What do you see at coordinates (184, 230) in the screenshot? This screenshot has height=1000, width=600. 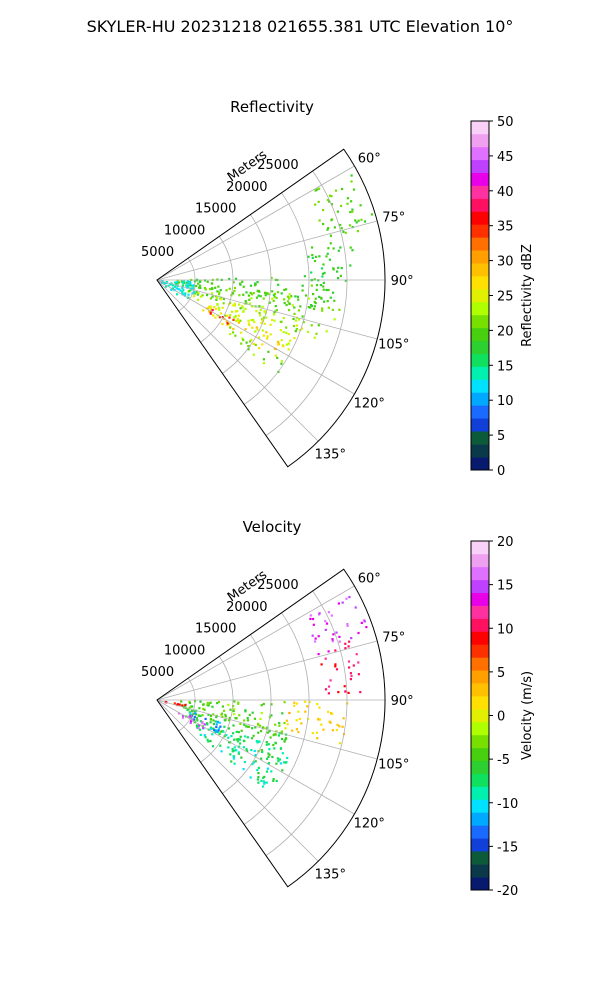 I see `range-tick-label: 10000` at bounding box center [184, 230].